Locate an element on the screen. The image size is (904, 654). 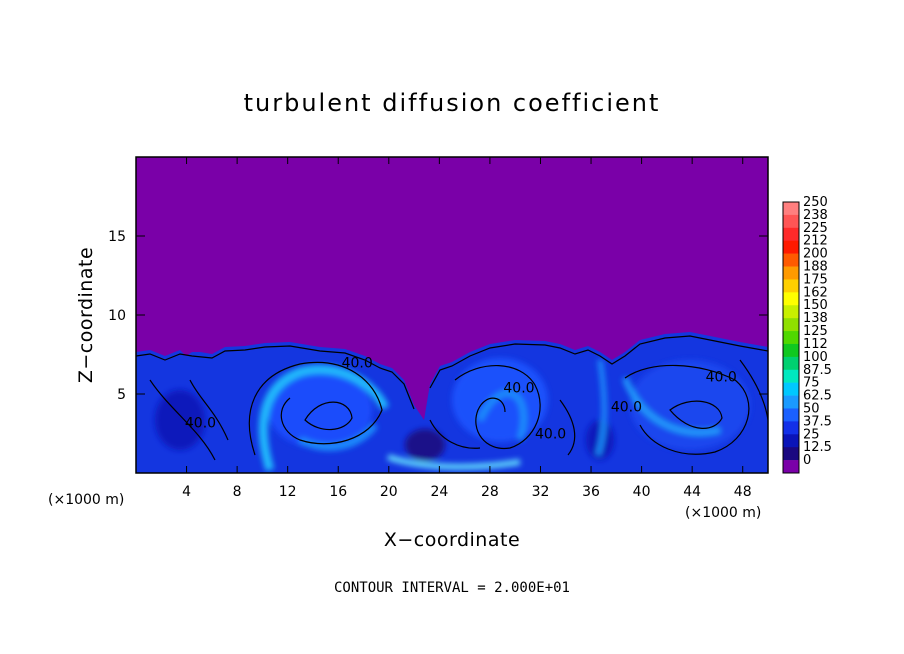
contour-far-left is located at coordinates (189, 420).